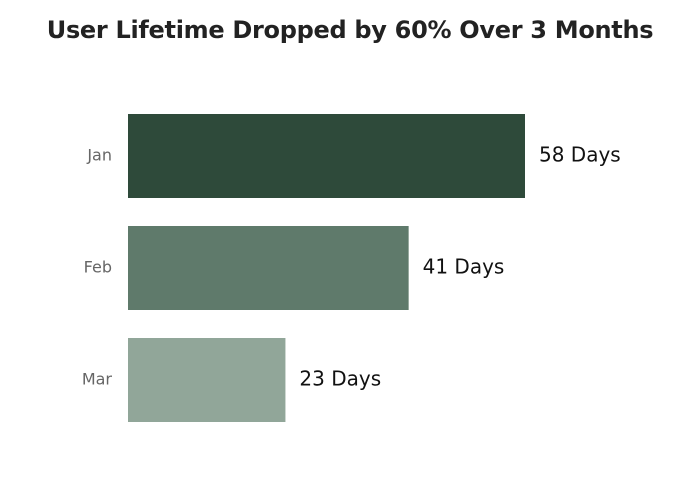  I want to click on data-label-mar: 23 Days, so click(340, 379).